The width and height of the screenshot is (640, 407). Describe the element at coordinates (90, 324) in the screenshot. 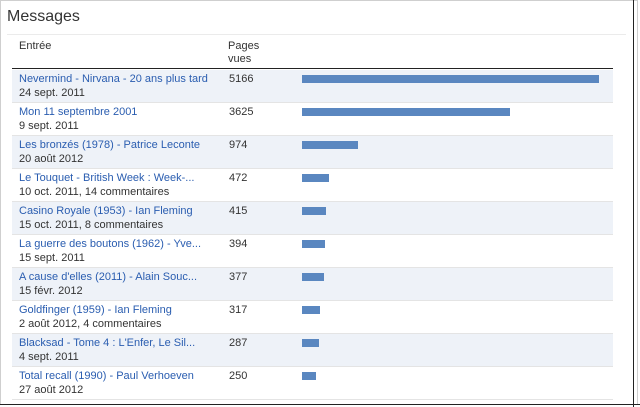

I see `post-meta: 2 août 2012, 4 commentaires` at that location.